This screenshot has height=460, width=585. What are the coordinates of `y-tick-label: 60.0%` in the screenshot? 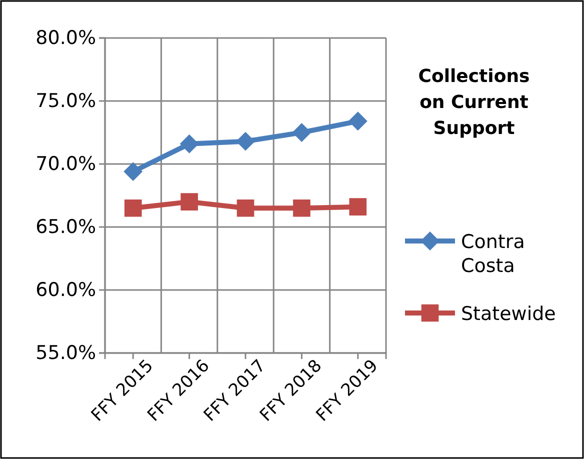 It's located at (66, 290).